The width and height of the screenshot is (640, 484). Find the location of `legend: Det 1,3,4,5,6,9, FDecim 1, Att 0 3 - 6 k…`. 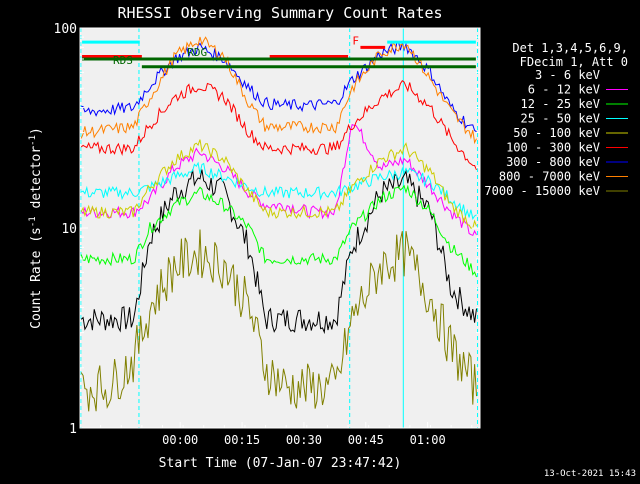

legend: Det 1,3,4,5,6,9, FDecim 1, Att 0 3 - 6 k… is located at coordinates (556, 119).